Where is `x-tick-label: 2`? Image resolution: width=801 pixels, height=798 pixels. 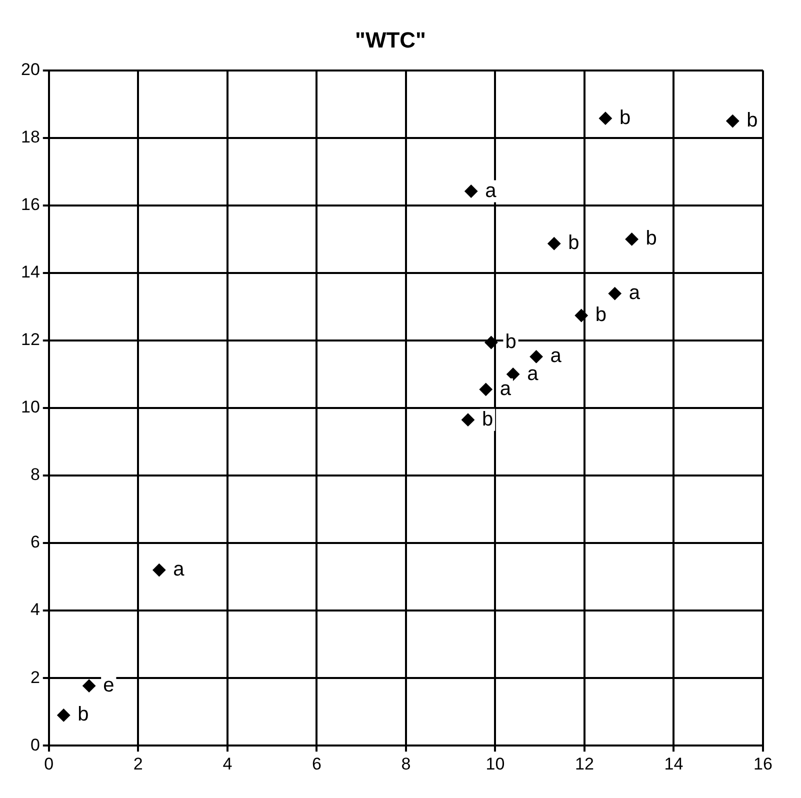 x-tick-label: 2 is located at coordinates (138, 764).